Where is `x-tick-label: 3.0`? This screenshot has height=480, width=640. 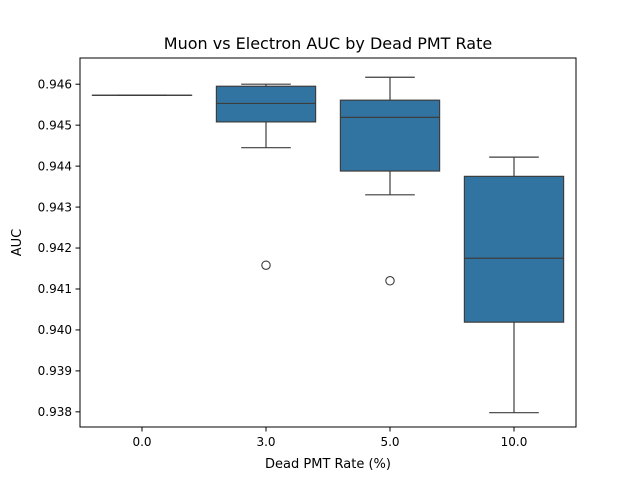 x-tick-label: 3.0 is located at coordinates (265, 442).